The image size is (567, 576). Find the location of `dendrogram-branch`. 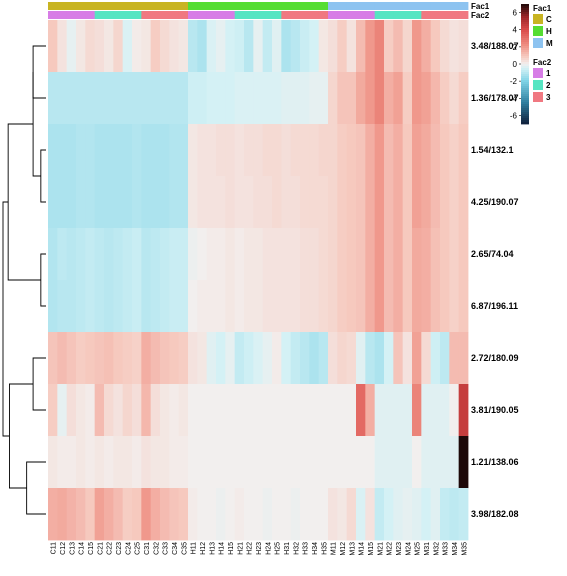

dendrogram-branch is located at coordinates (6, 319).